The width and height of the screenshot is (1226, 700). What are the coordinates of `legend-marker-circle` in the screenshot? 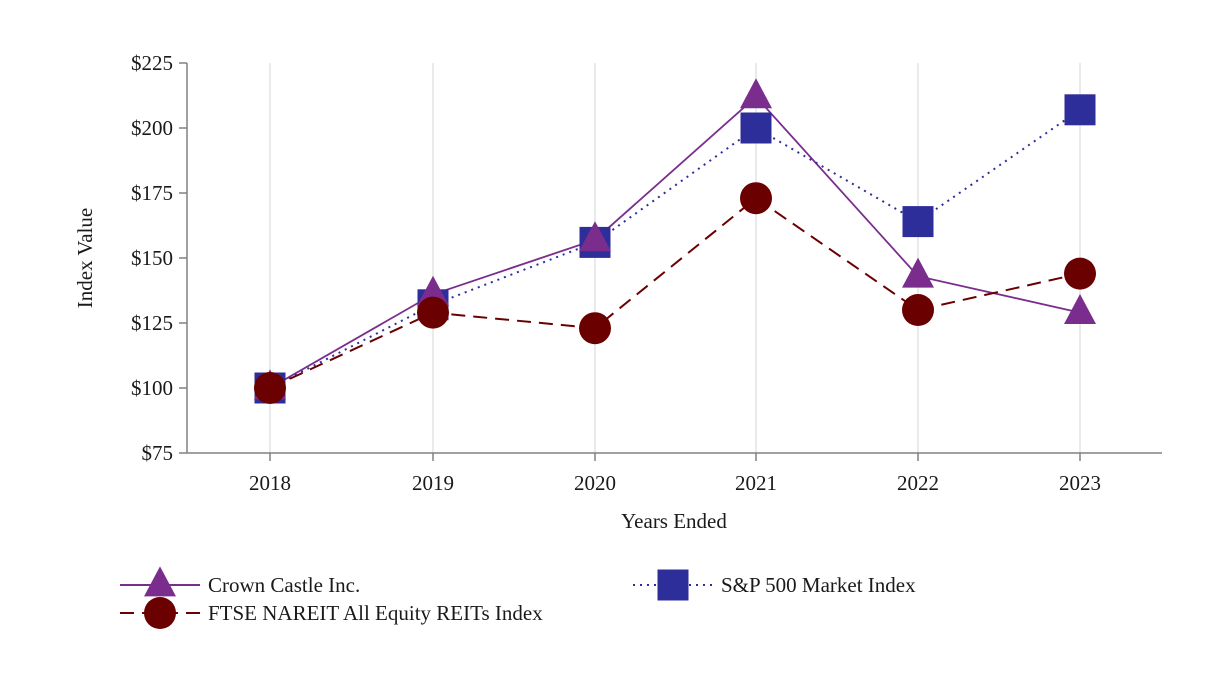 It's located at (160, 613).